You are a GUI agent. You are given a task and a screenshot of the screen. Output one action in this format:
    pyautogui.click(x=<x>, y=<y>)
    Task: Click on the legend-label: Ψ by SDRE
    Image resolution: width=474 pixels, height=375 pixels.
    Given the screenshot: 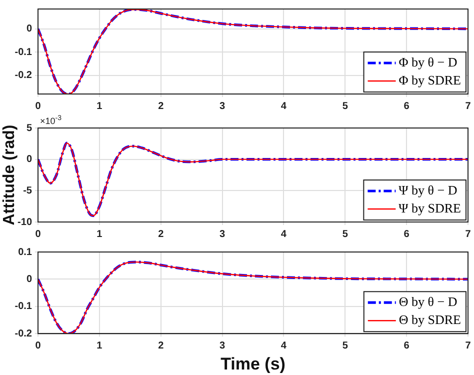 What is the action you would take?
    pyautogui.click(x=430, y=208)
    